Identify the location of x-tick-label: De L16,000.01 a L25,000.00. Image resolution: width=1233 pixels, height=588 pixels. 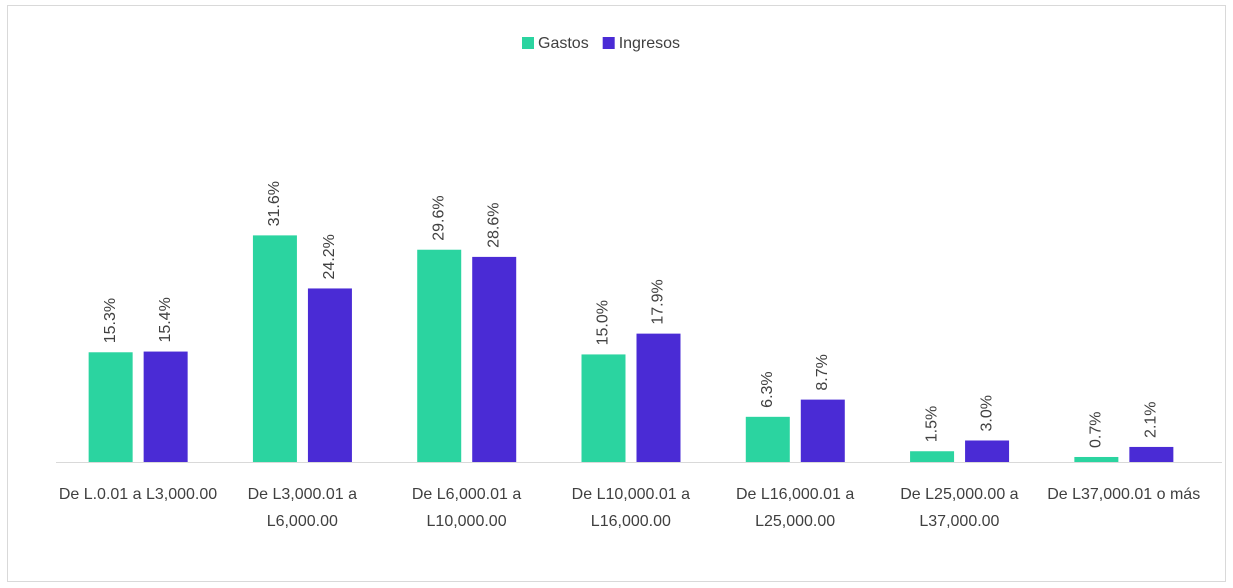
(795, 508).